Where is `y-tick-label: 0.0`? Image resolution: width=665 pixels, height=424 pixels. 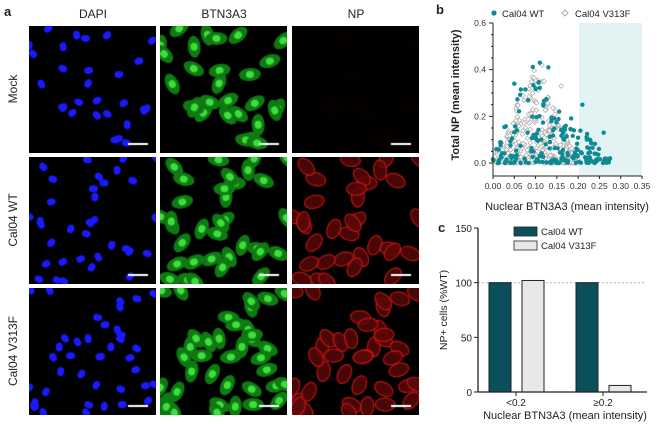 y-tick-label: 0.0 is located at coordinates (480, 163).